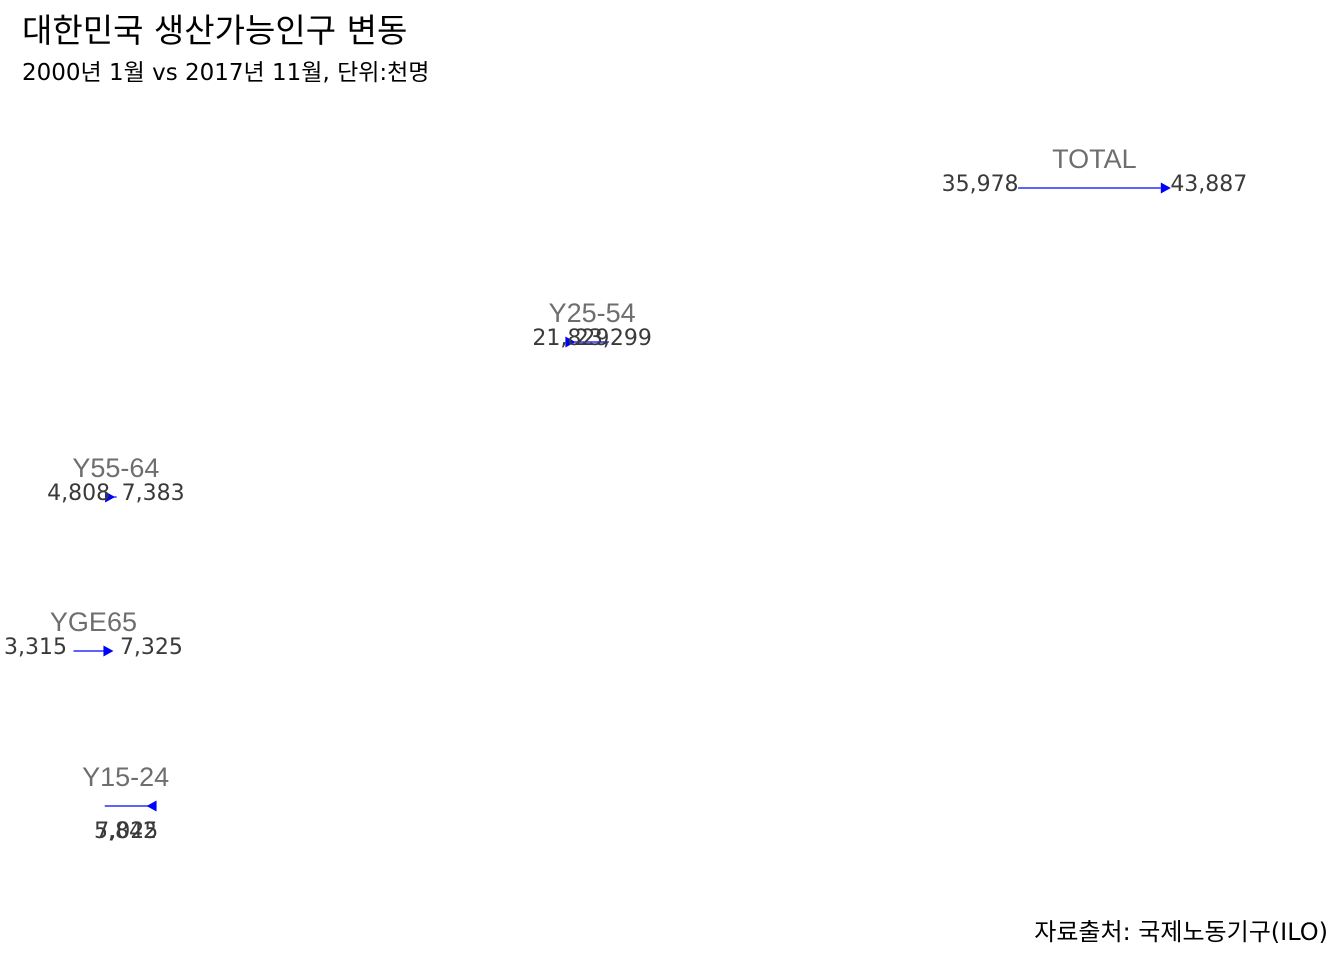 The height and width of the screenshot is (960, 1344). I want to click on category-label: Y15-24, so click(125, 777).